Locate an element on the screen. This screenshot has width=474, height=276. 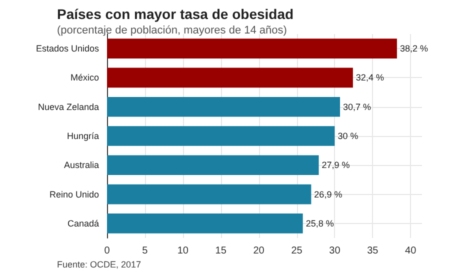
chart-subtitle: (porcentaje de población, mayores de 14 años) is located at coordinates (172, 30).